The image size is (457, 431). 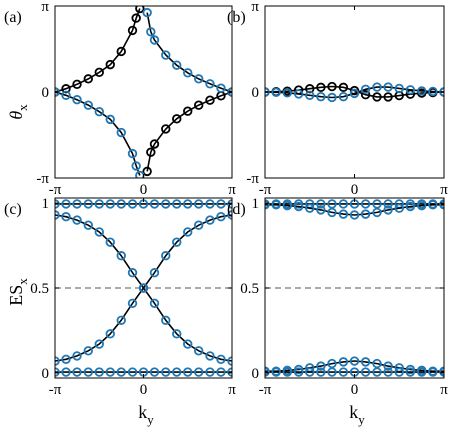 What do you see at coordinates (256, 204) in the screenshot?
I see `y-tick-label: 1` at bounding box center [256, 204].